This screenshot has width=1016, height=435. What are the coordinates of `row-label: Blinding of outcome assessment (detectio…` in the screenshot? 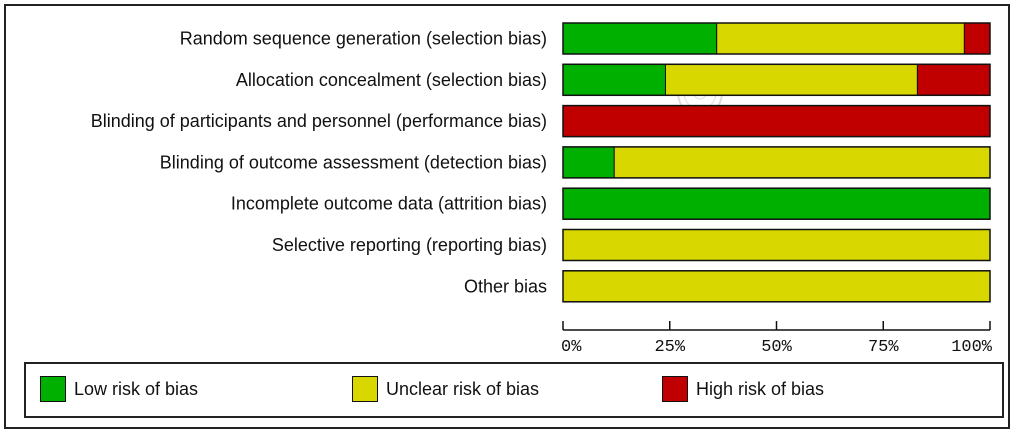 It's located at (353, 162).